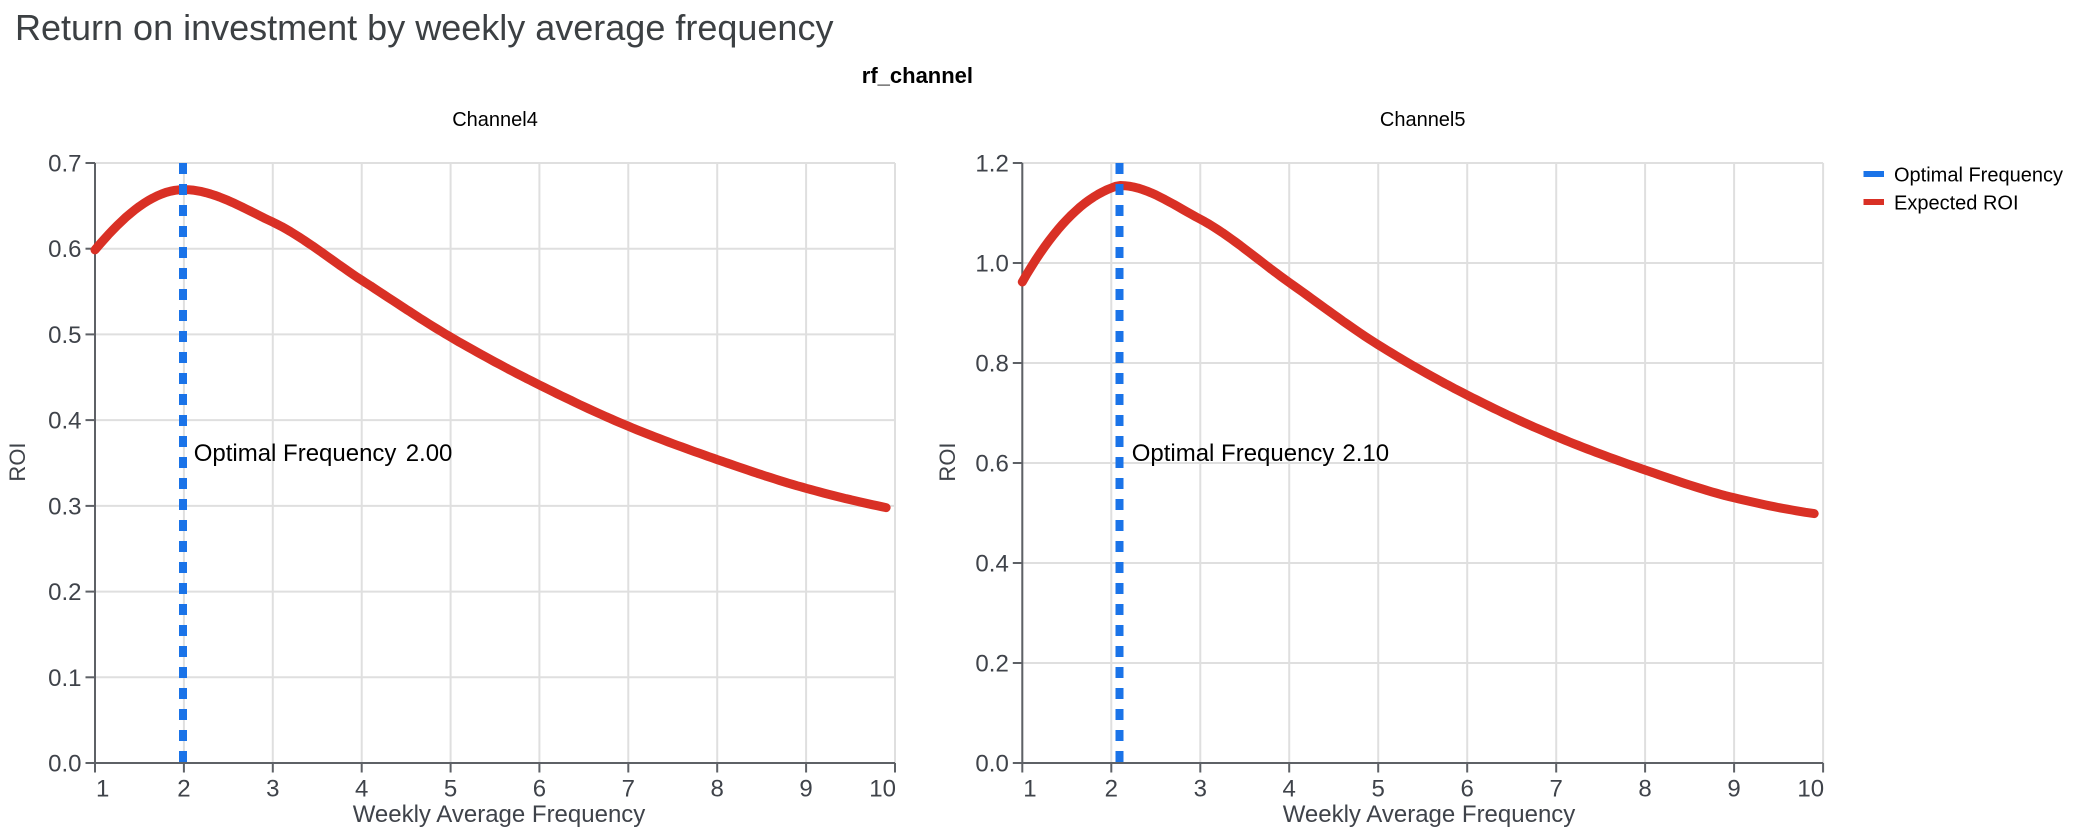 This screenshot has height=840, width=2074. I want to click on svg-text: Expected ROI, so click(1956, 204).